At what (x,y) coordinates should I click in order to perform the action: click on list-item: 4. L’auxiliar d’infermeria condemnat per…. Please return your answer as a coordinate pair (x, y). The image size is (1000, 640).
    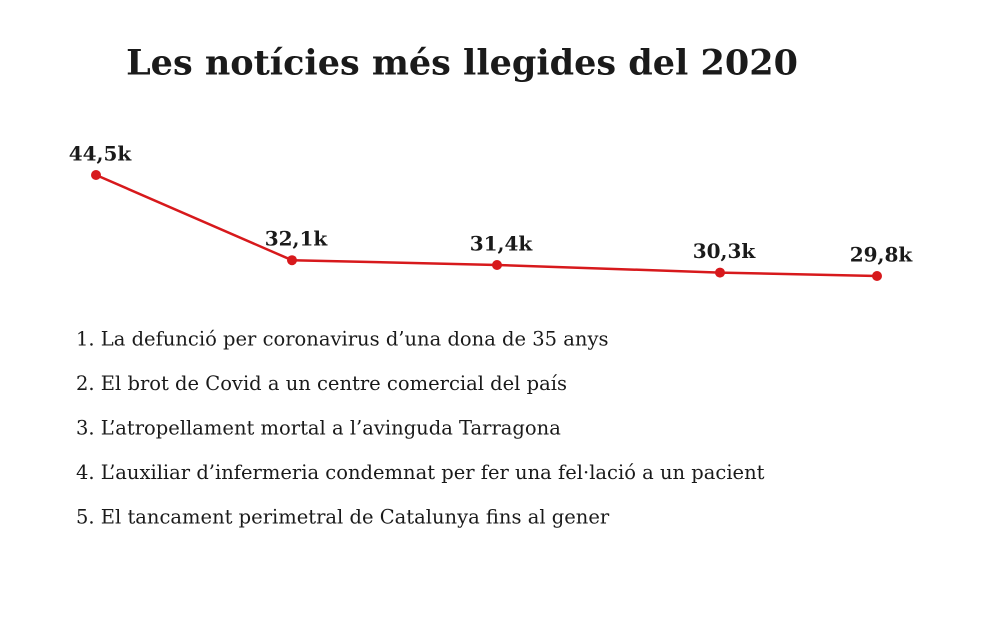
    Looking at the image, I should click on (420, 472).